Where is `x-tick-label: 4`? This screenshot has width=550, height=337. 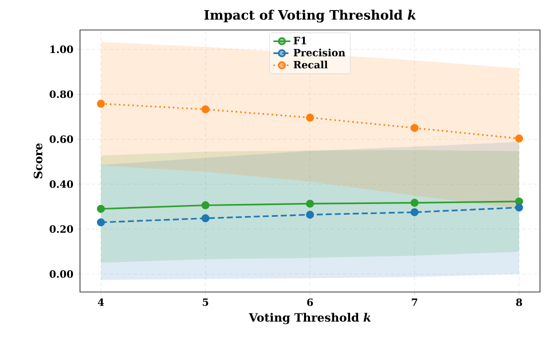
x-tick-label: 4 is located at coordinates (101, 302).